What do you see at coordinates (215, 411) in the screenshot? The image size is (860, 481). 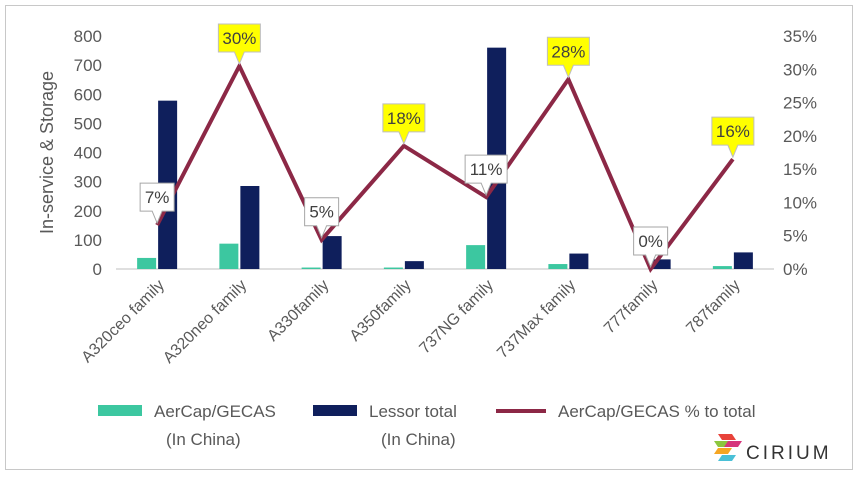 I see `legend-label: AerCap/GECAS` at bounding box center [215, 411].